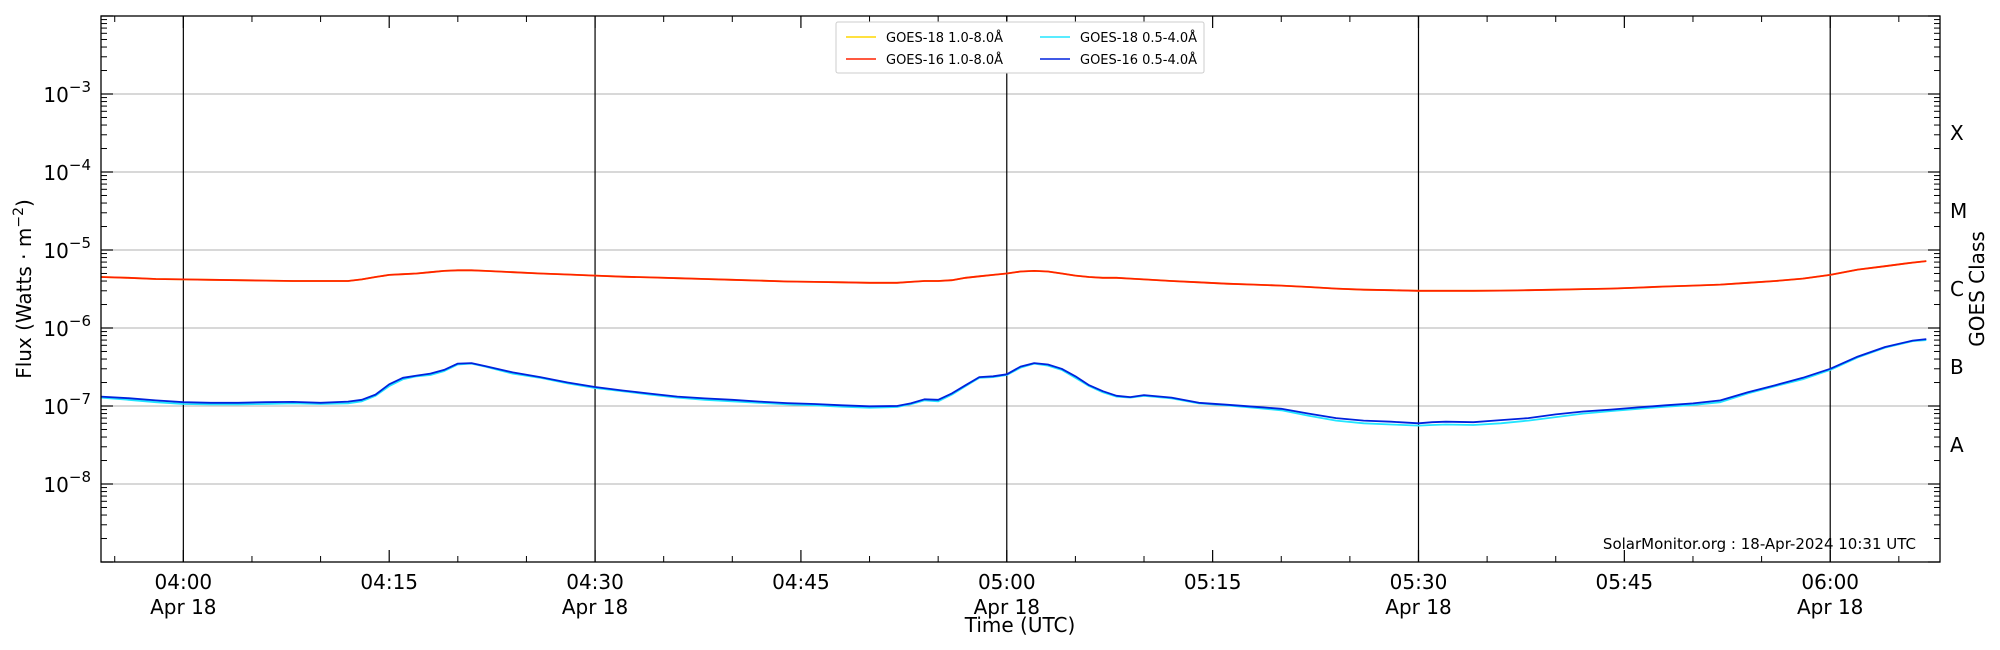 Image resolution: width=2000 pixels, height=650 pixels. I want to click on goes-class-label: X, so click(1957, 133).